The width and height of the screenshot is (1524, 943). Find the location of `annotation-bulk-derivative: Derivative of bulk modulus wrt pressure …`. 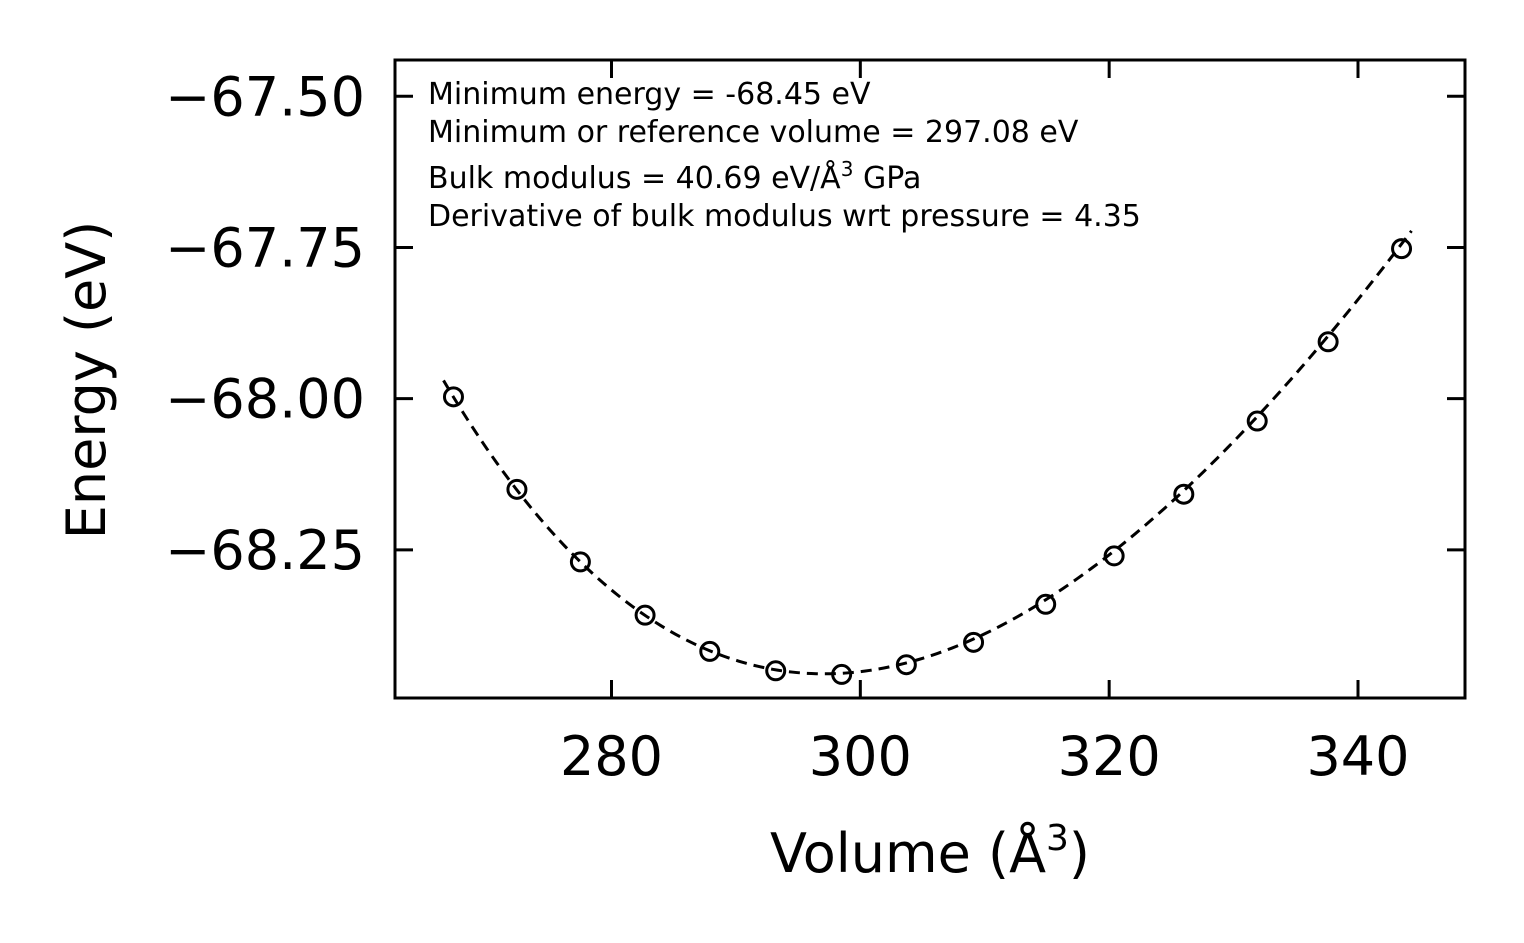

annotation-bulk-derivative: Derivative of bulk modulus wrt pressure … is located at coordinates (784, 216).